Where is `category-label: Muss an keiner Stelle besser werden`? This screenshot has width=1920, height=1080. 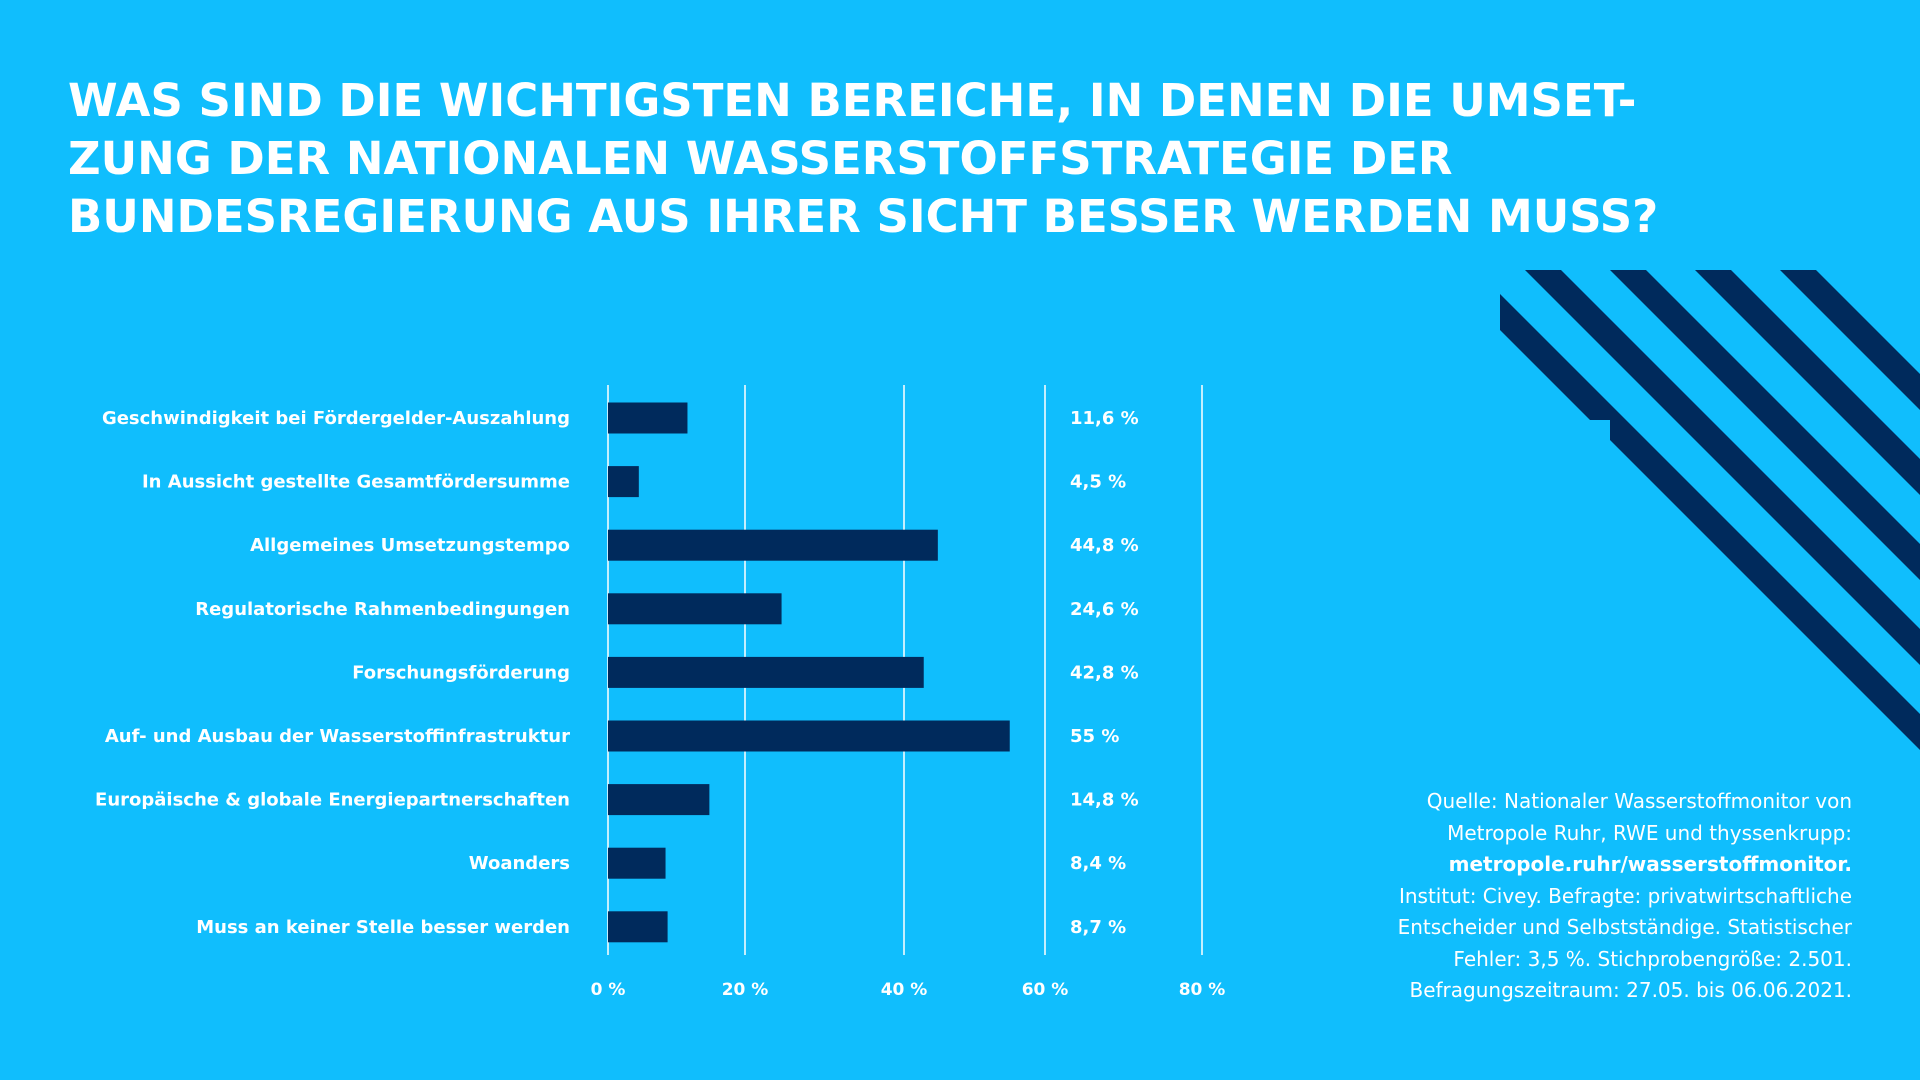
category-label: Muss an keiner Stelle besser werden is located at coordinates (383, 927).